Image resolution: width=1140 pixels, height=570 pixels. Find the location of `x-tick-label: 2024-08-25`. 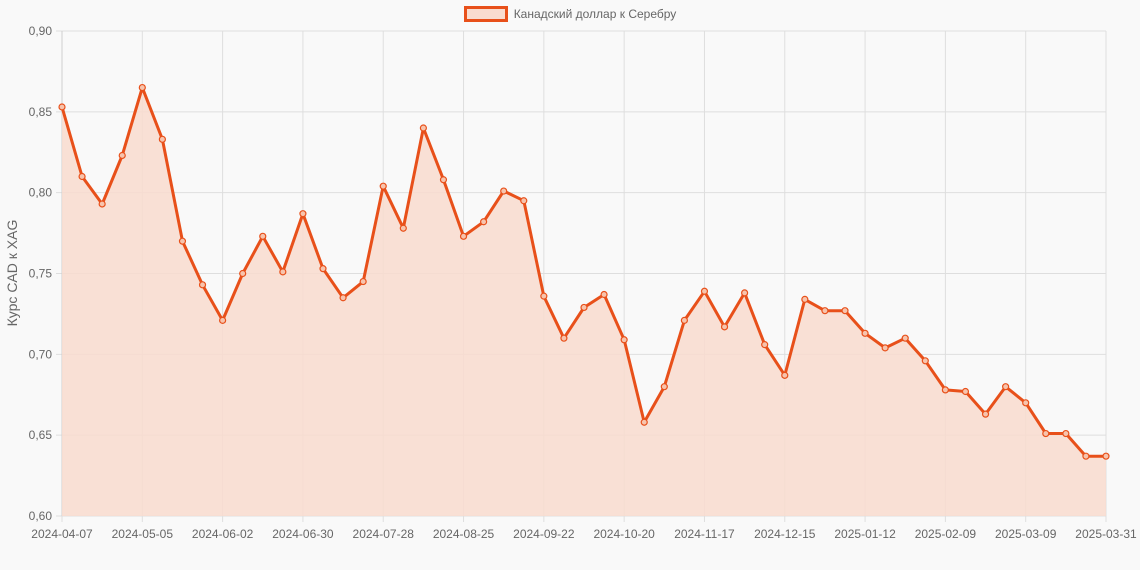

x-tick-label: 2024-08-25 is located at coordinates (464, 534).